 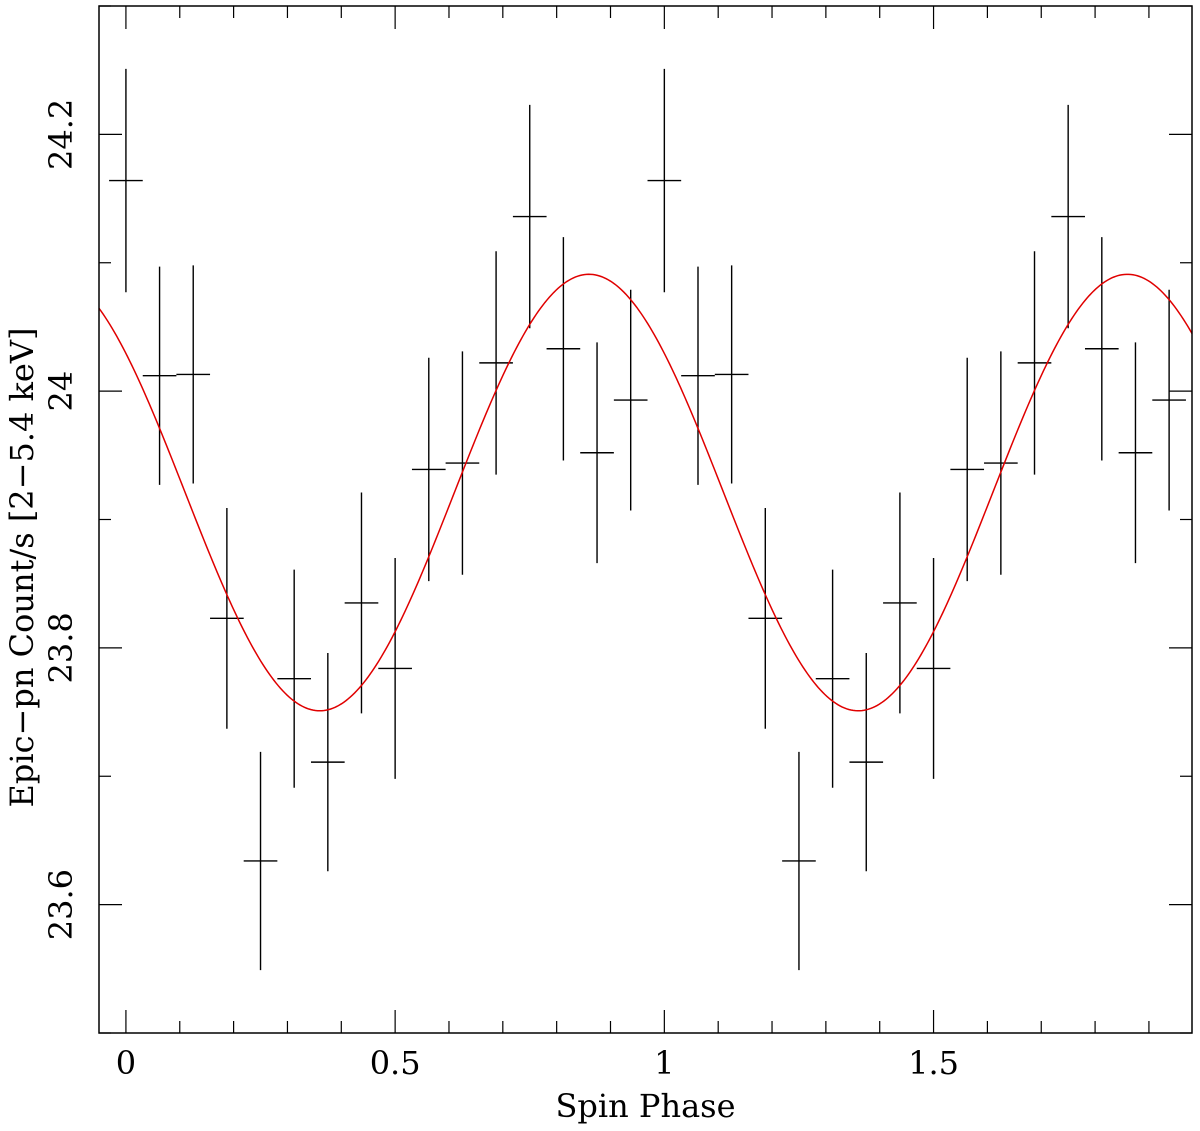 What do you see at coordinates (933, 1063) in the screenshot?
I see `x-tick-label: 1.5` at bounding box center [933, 1063].